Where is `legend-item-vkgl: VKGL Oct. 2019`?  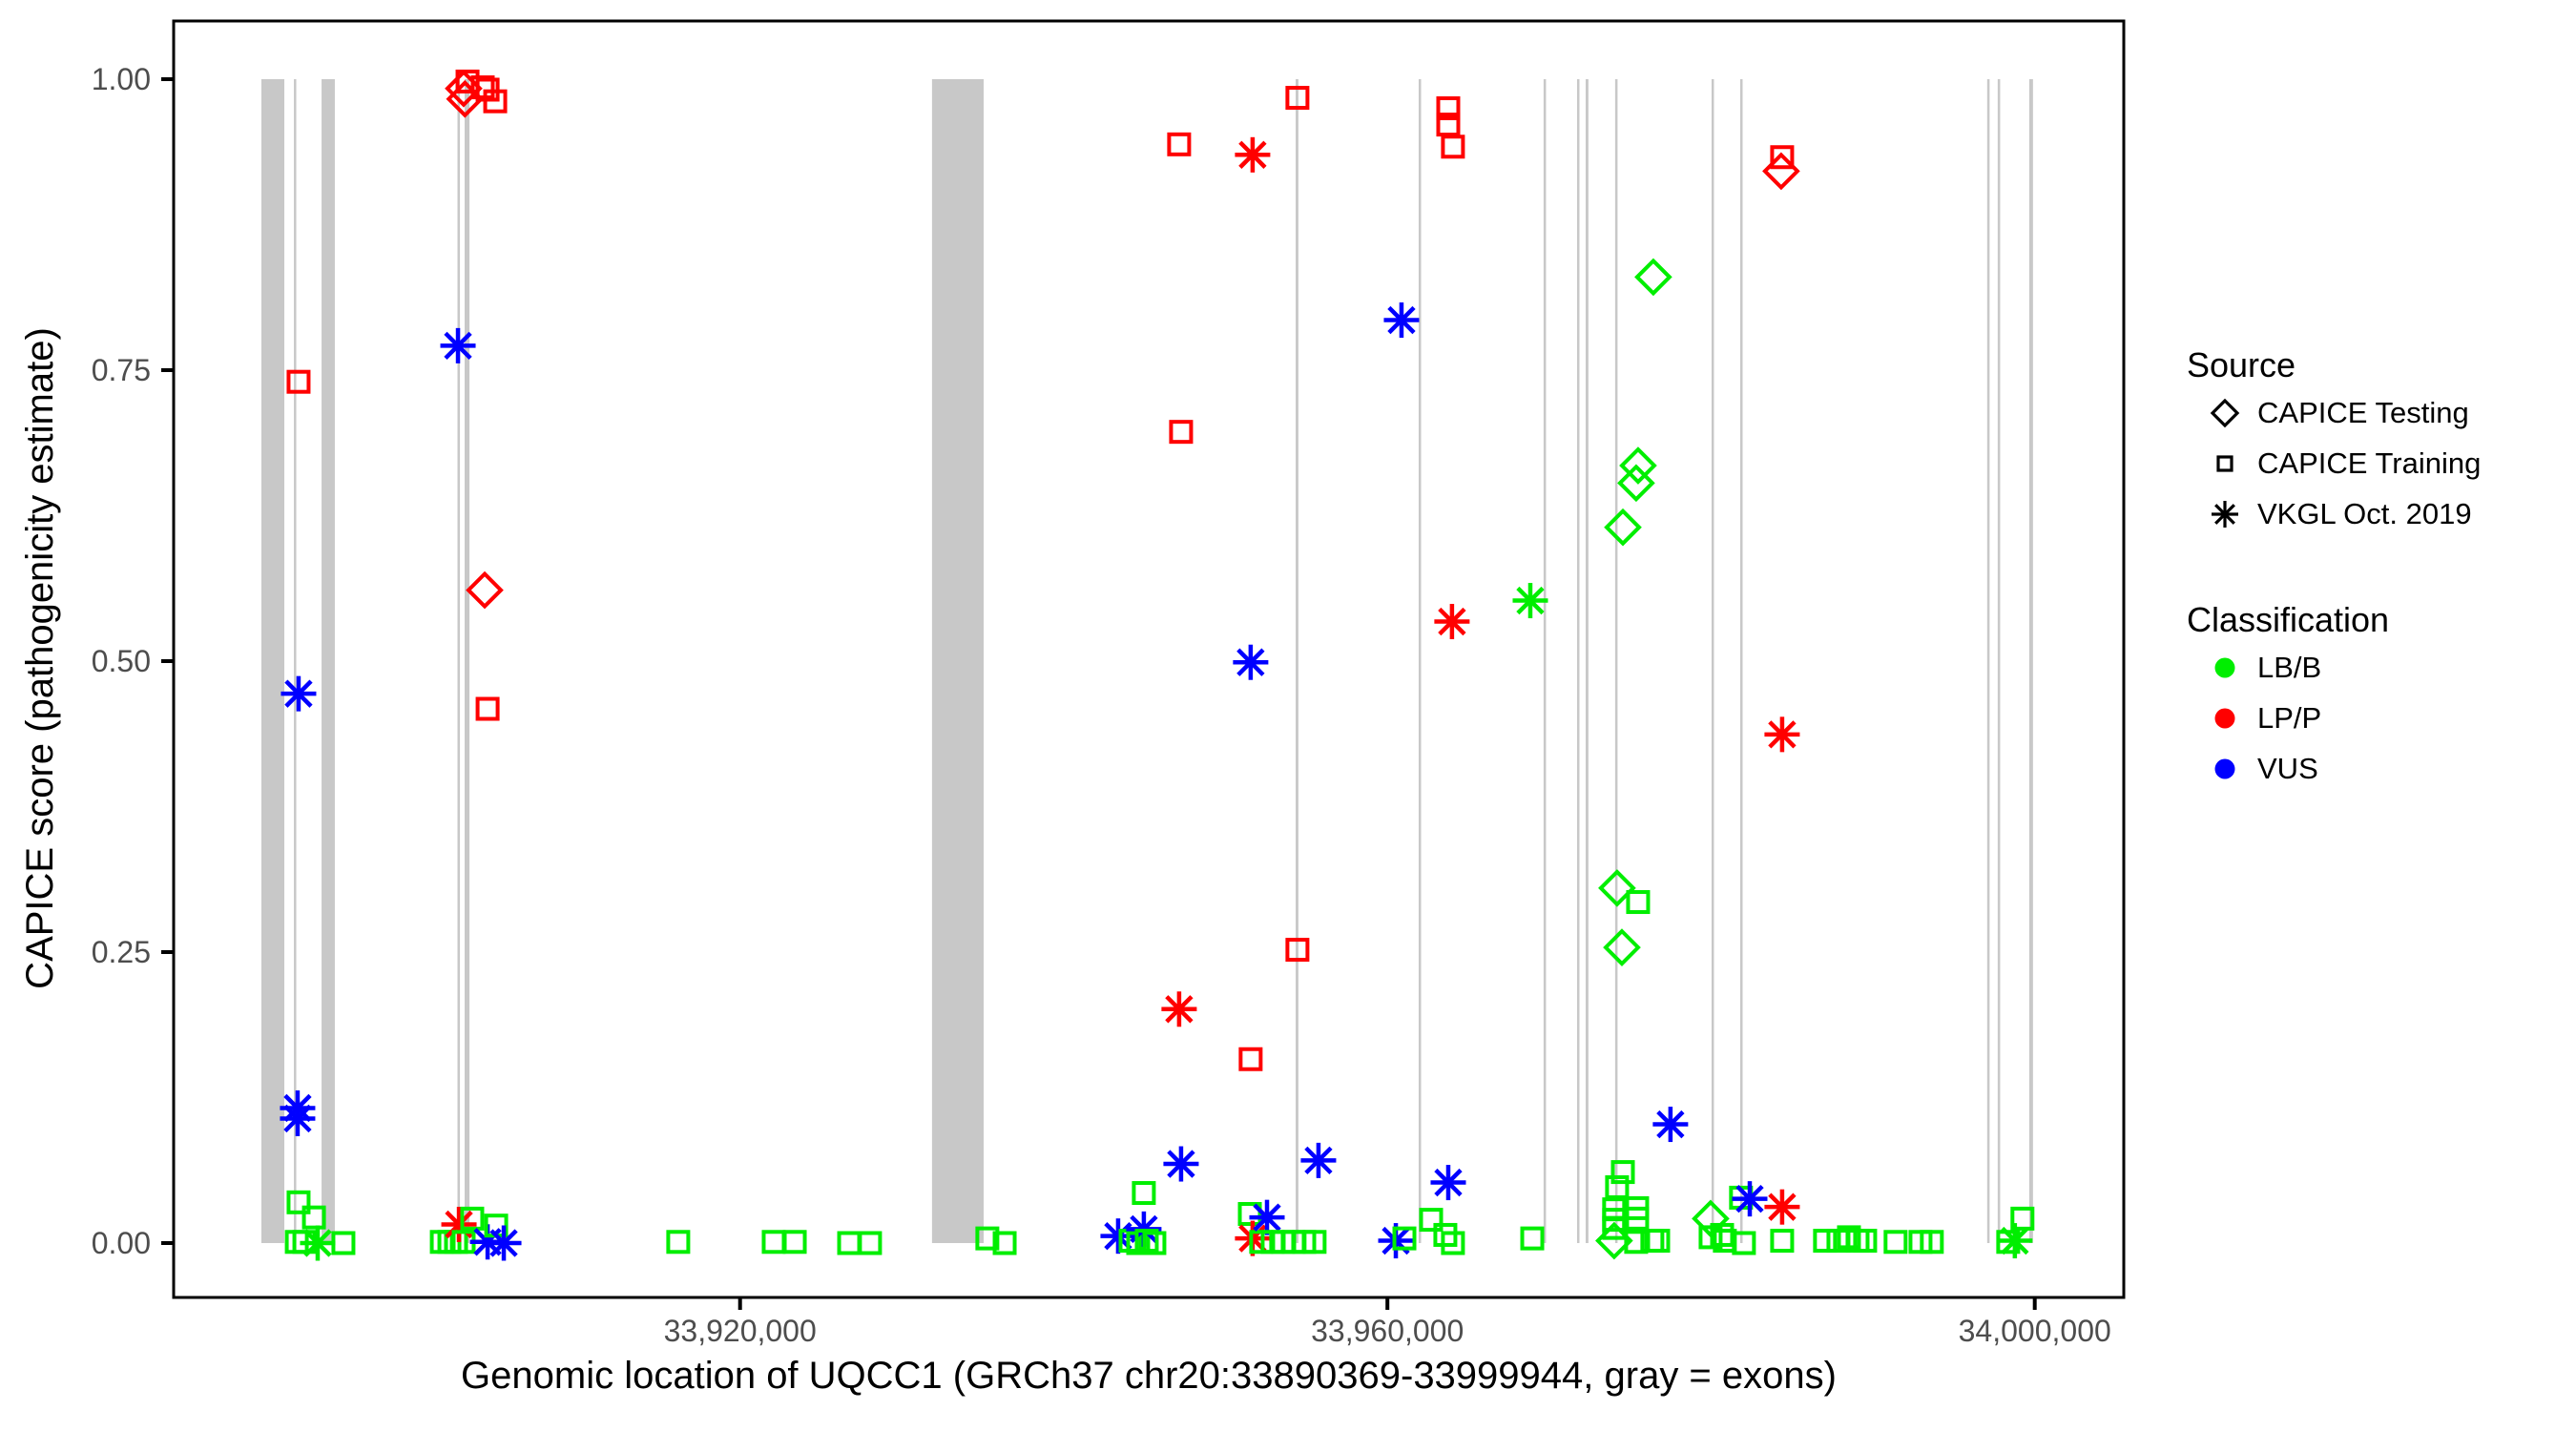 legend-item-vkgl: VKGL Oct. 2019 is located at coordinates (2377, 513).